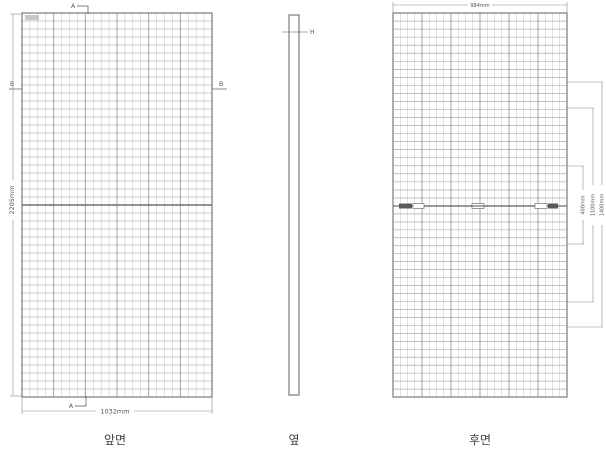 The width and height of the screenshot is (606, 452). I want to click on back-dim-400: 400mm, so click(577, 205).